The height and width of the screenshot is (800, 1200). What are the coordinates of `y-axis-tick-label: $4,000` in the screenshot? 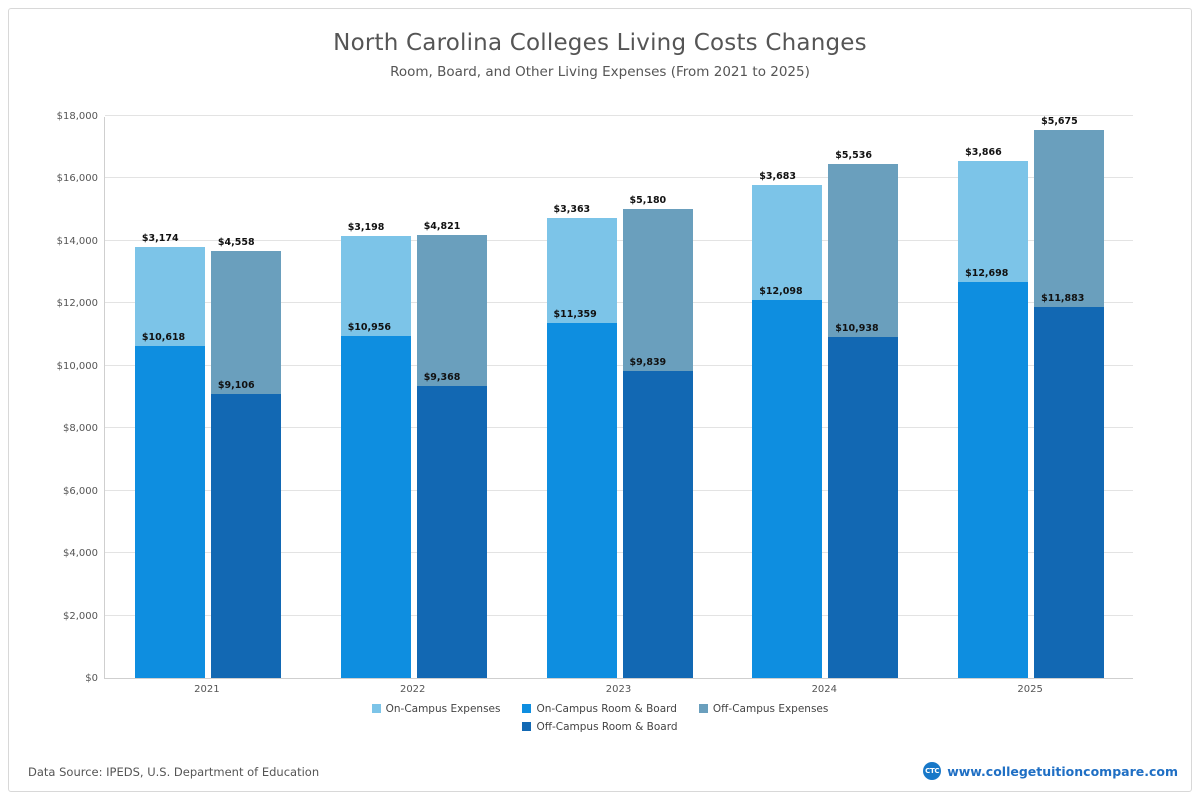 It's located at (80, 554).